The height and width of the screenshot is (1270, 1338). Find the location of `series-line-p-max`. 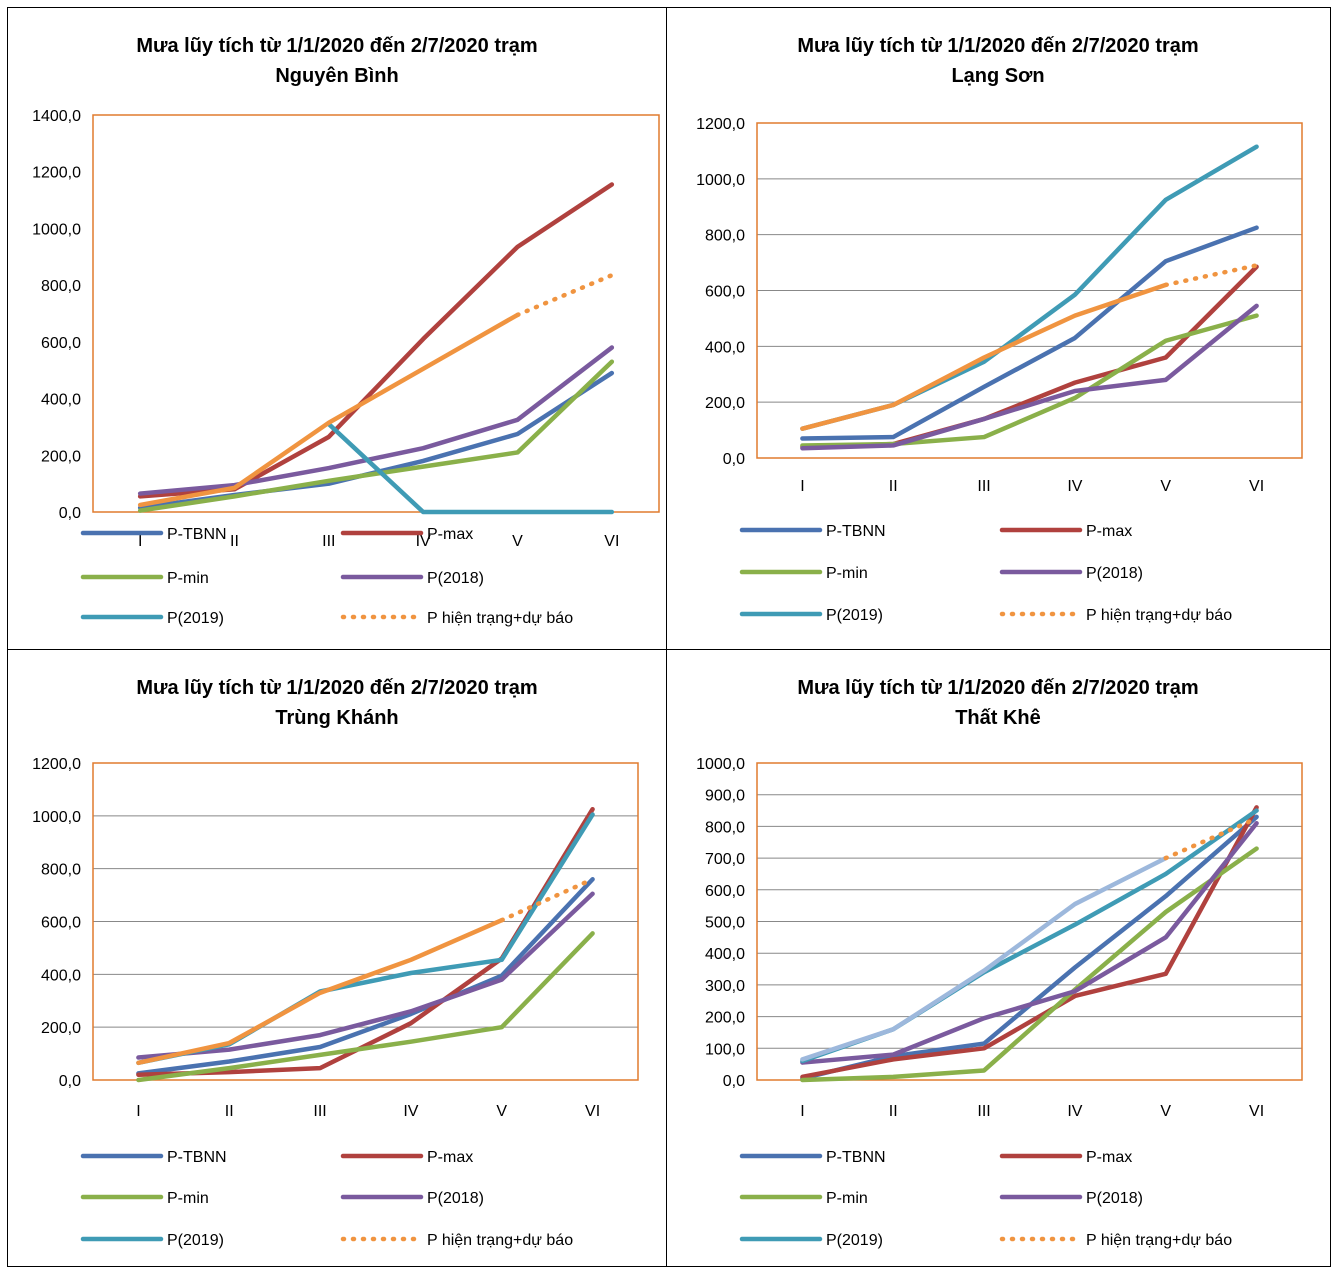

series-line-p-max is located at coordinates (376, 340).